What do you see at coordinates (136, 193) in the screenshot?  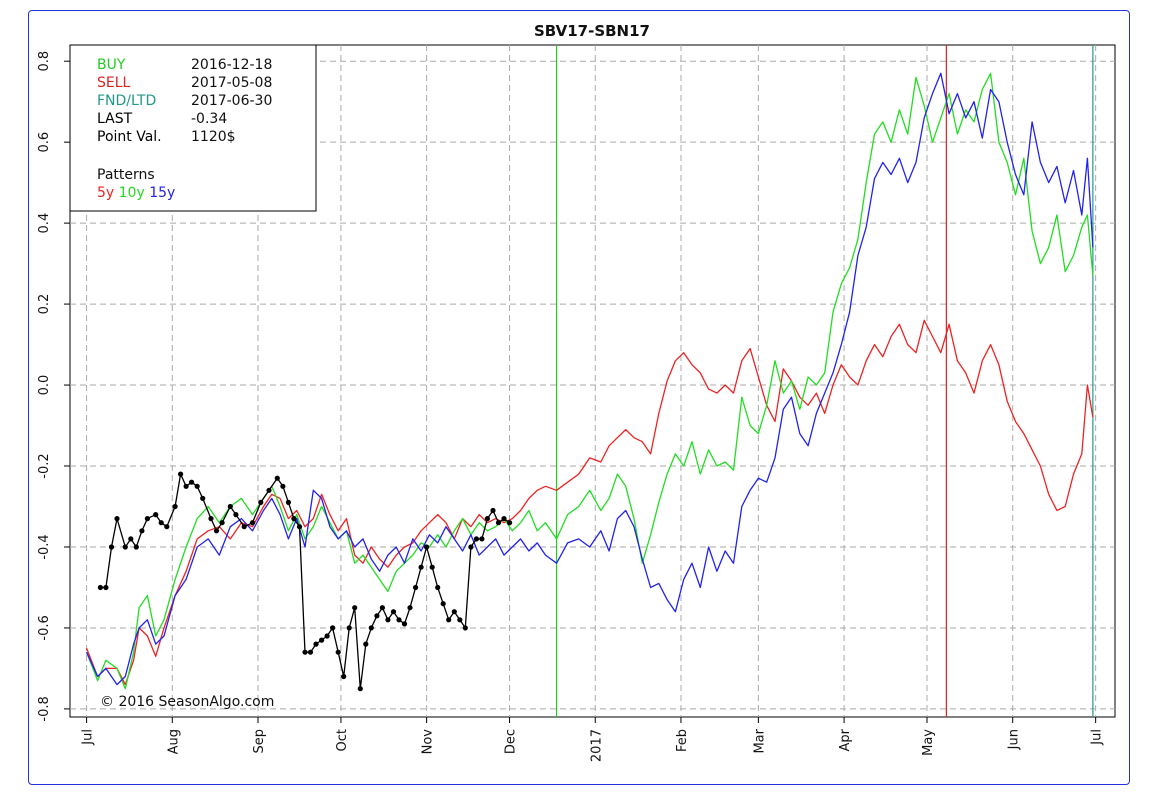 I see `legend-pattern-entries: 5y 10y 15y` at bounding box center [136, 193].